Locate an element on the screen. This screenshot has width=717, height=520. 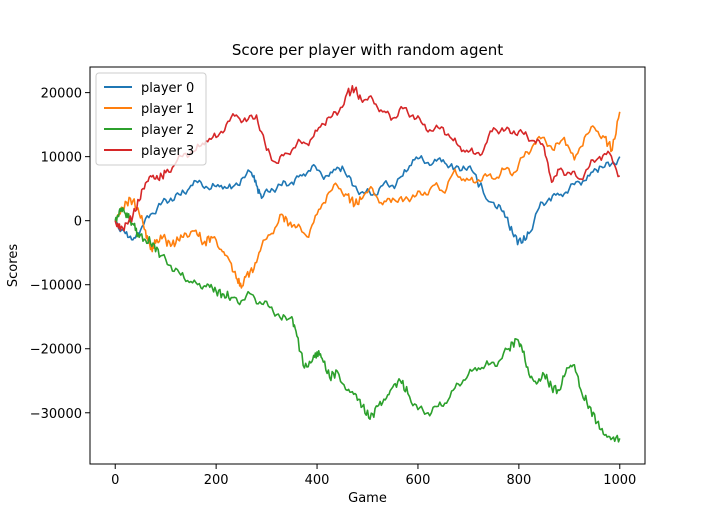
y-tick-label: 0 is located at coordinates (78, 222).